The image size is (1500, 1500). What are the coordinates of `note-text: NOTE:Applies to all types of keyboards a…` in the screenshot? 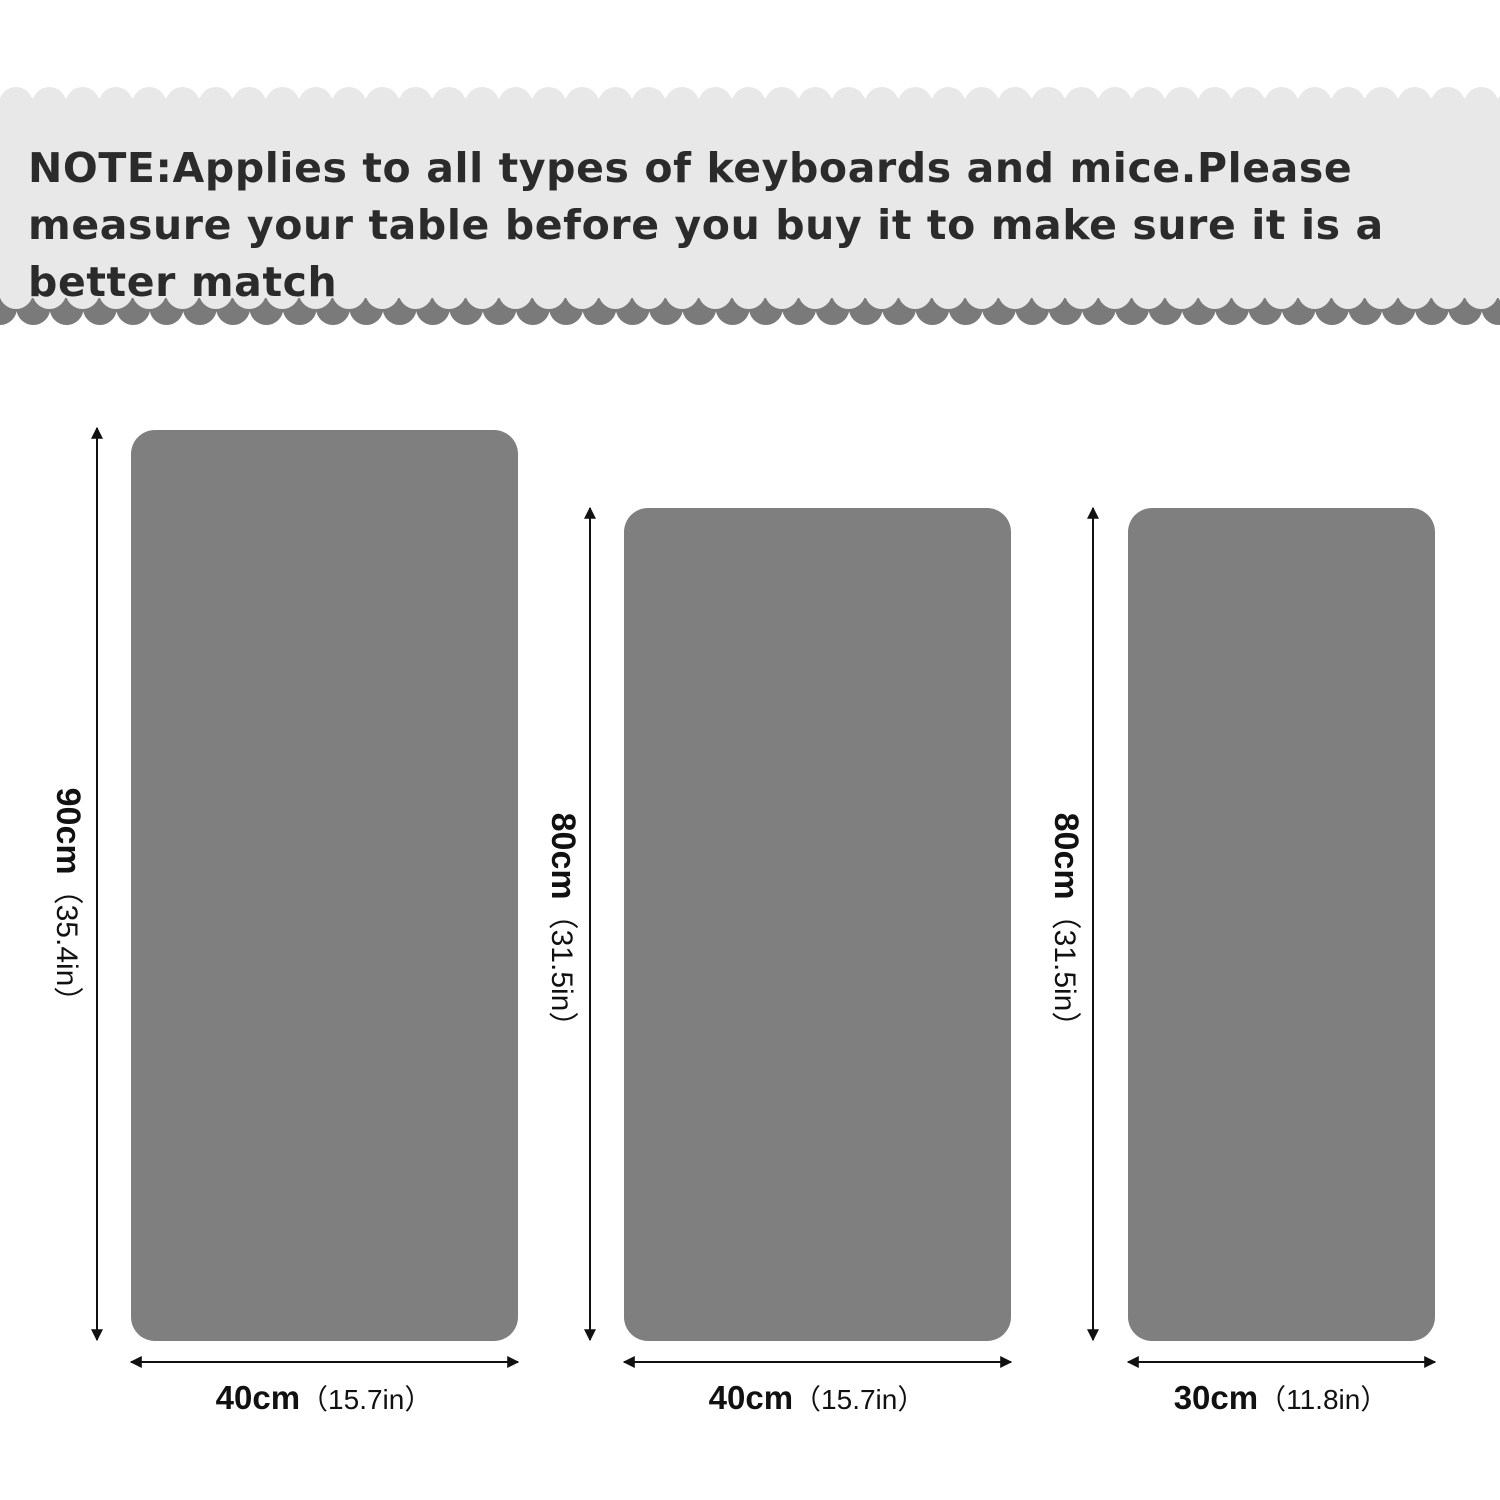 It's located at (706, 225).